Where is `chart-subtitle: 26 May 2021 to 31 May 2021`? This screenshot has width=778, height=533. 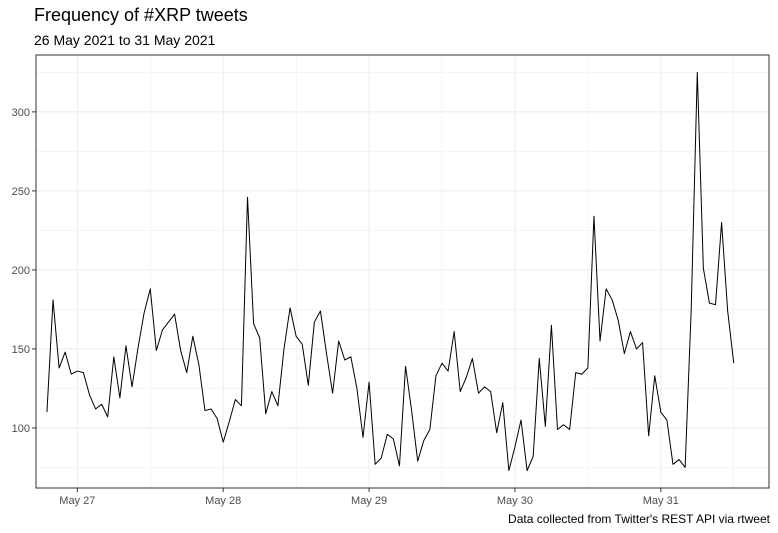
chart-subtitle: 26 May 2021 to 31 May 2021 is located at coordinates (125, 40).